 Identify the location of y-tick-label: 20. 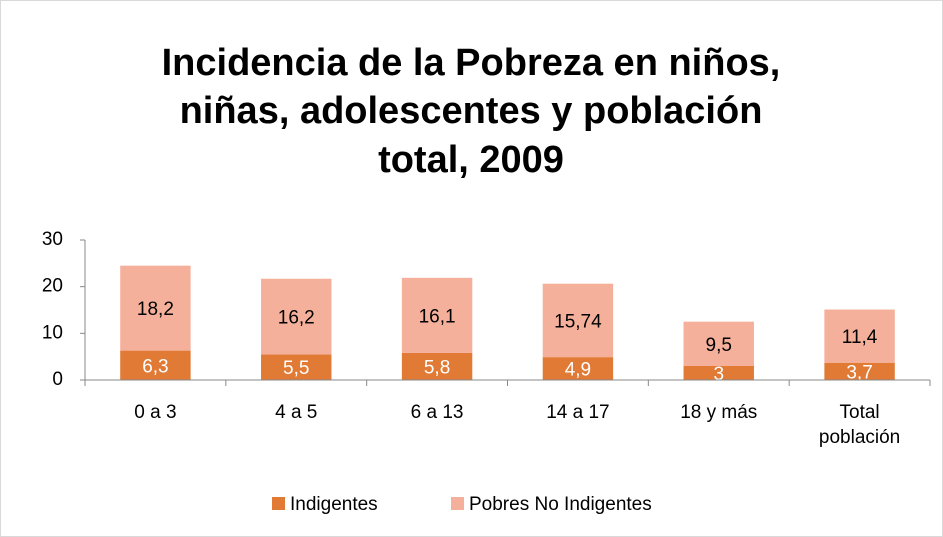
(52, 286).